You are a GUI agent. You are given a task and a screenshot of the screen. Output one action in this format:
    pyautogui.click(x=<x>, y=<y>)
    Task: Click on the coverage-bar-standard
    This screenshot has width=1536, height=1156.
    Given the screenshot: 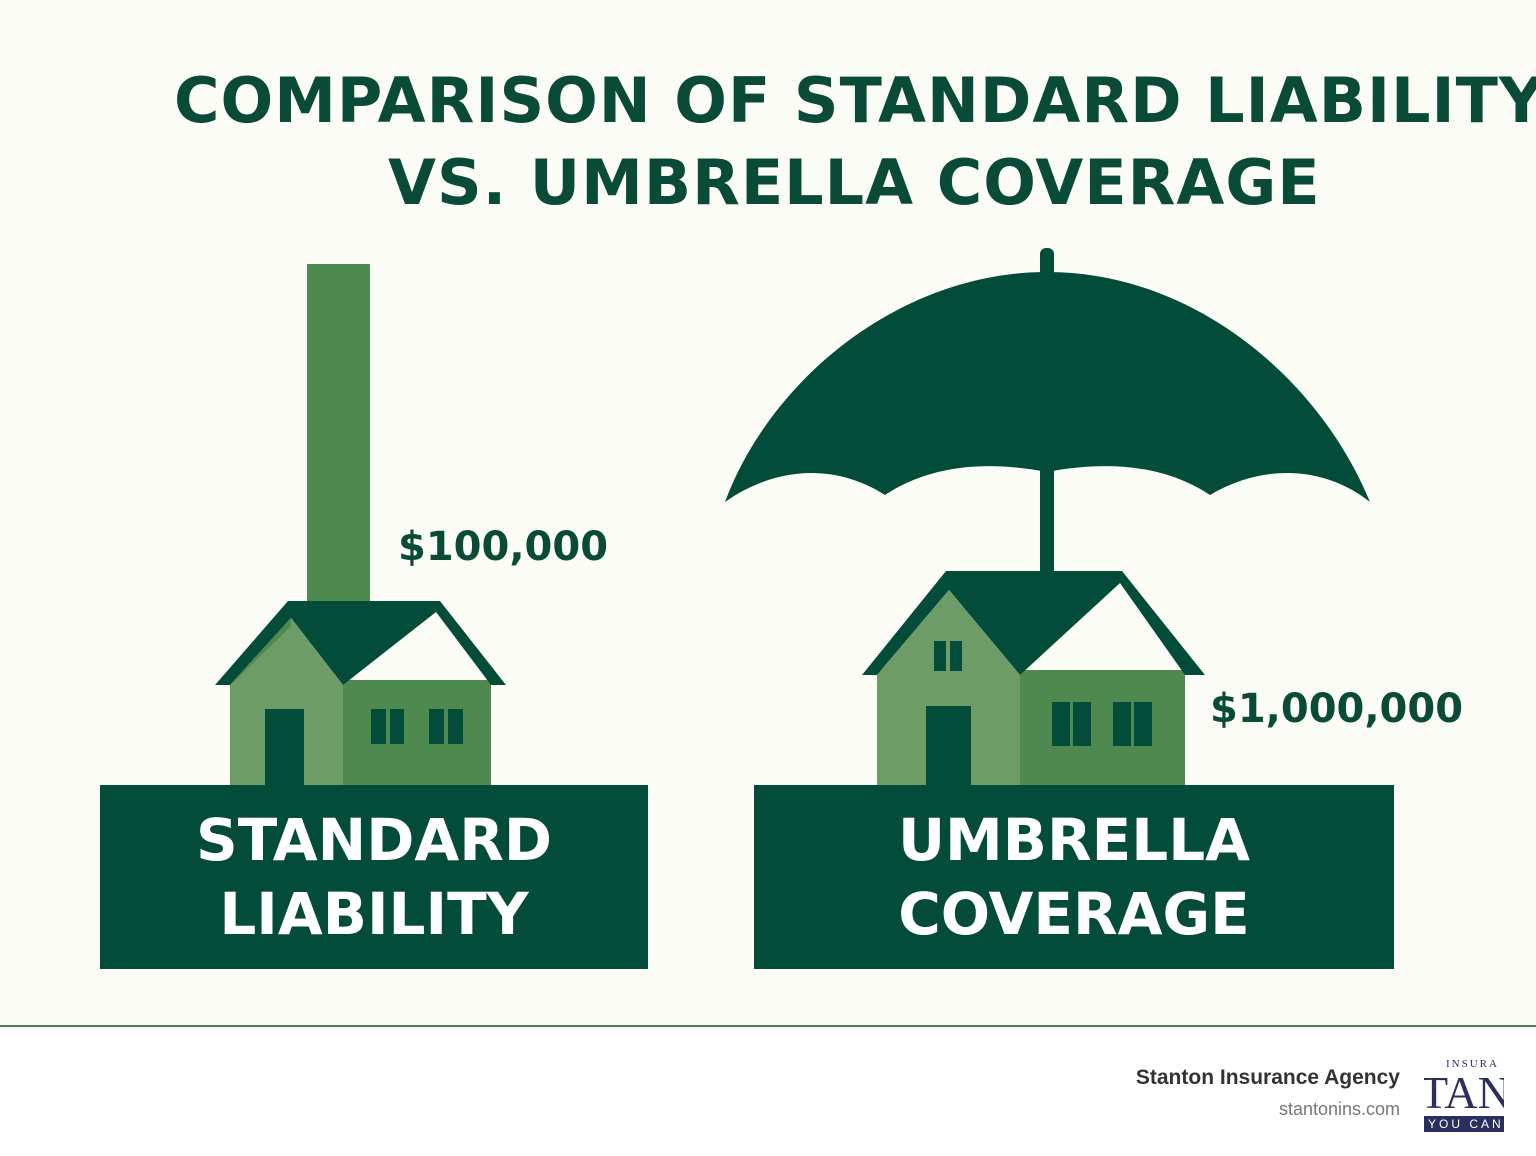 What is the action you would take?
    pyautogui.click(x=338, y=434)
    